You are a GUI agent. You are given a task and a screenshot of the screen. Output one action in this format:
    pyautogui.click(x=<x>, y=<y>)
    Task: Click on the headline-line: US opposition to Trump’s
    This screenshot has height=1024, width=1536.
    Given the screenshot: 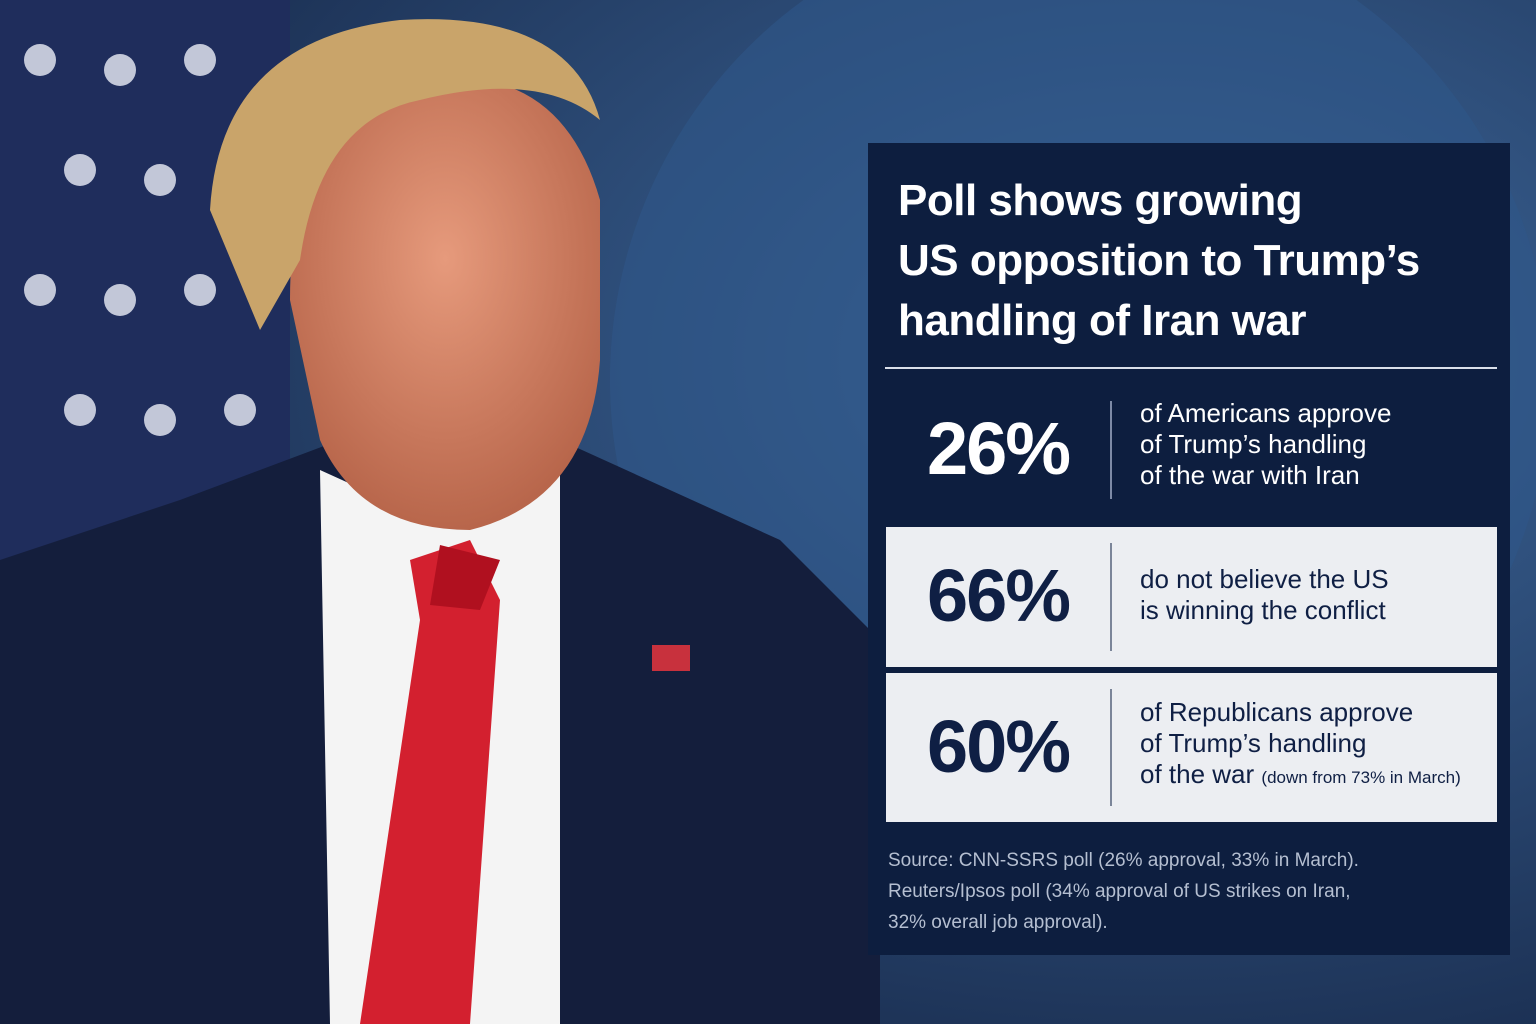 What is the action you would take?
    pyautogui.click(x=1159, y=260)
    